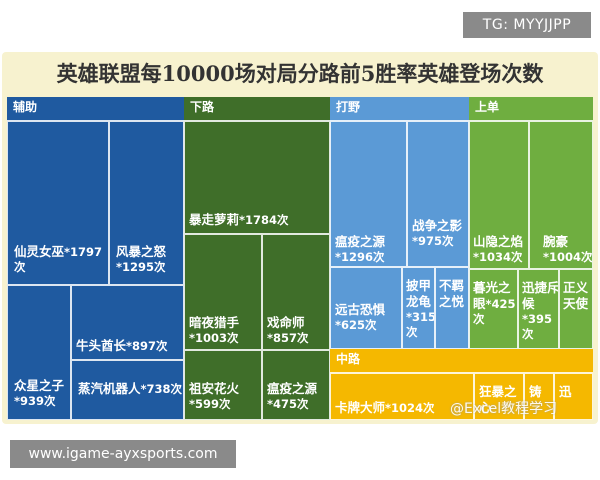  I want to click on hero-count: *1034次, so click(498, 257).